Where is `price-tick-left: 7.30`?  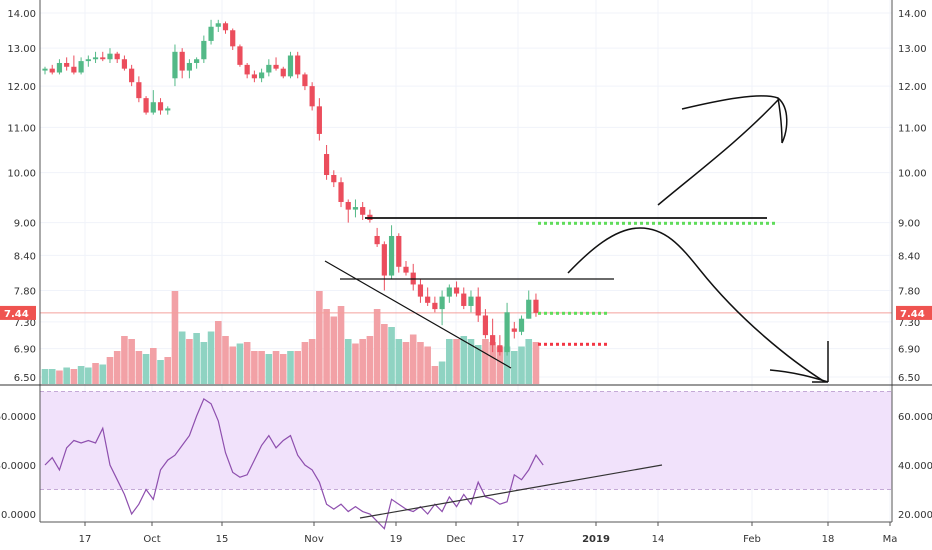
price-tick-left: 7.30 is located at coordinates (25, 323).